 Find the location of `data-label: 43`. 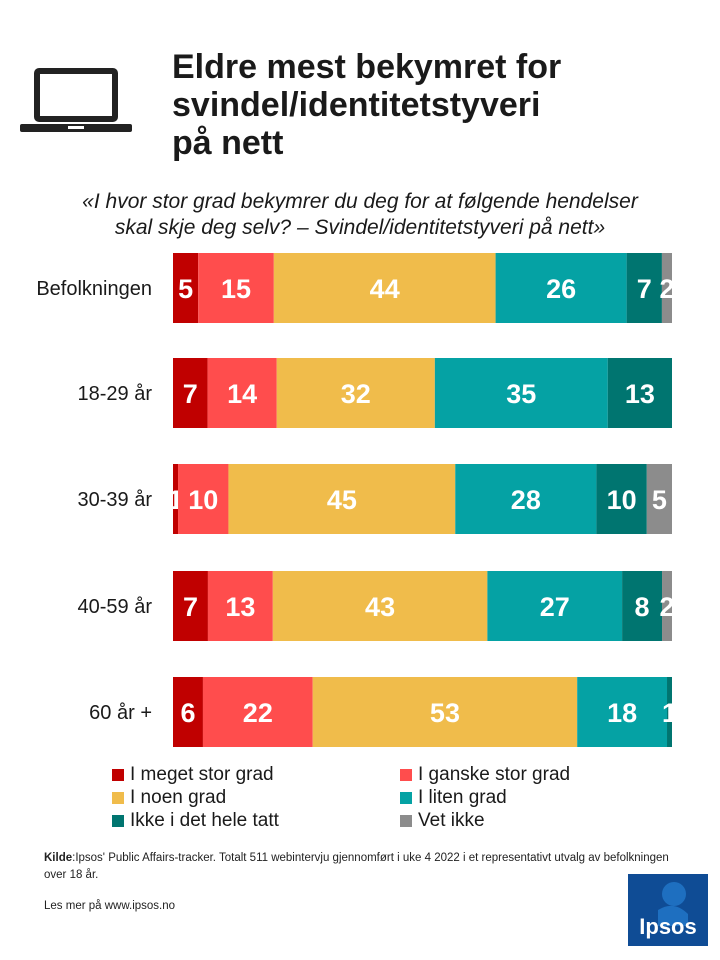

data-label: 43 is located at coordinates (380, 607).